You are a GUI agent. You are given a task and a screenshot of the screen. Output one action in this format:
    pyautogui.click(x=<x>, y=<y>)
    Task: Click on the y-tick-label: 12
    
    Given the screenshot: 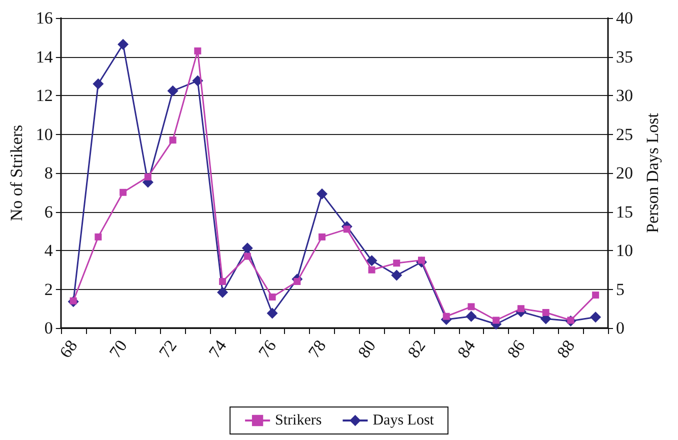 What is the action you would take?
    pyautogui.click(x=44, y=95)
    